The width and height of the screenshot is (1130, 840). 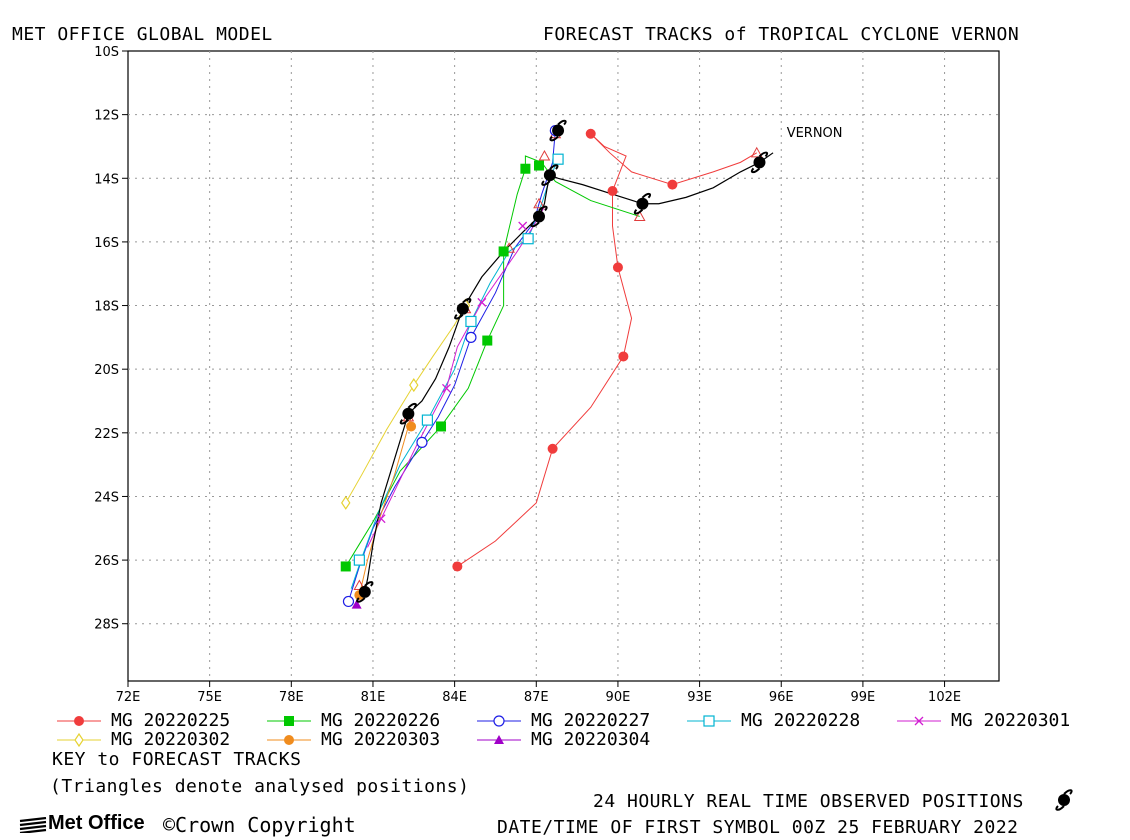 I want to click on x-tick-label: 81E, so click(x=373, y=697).